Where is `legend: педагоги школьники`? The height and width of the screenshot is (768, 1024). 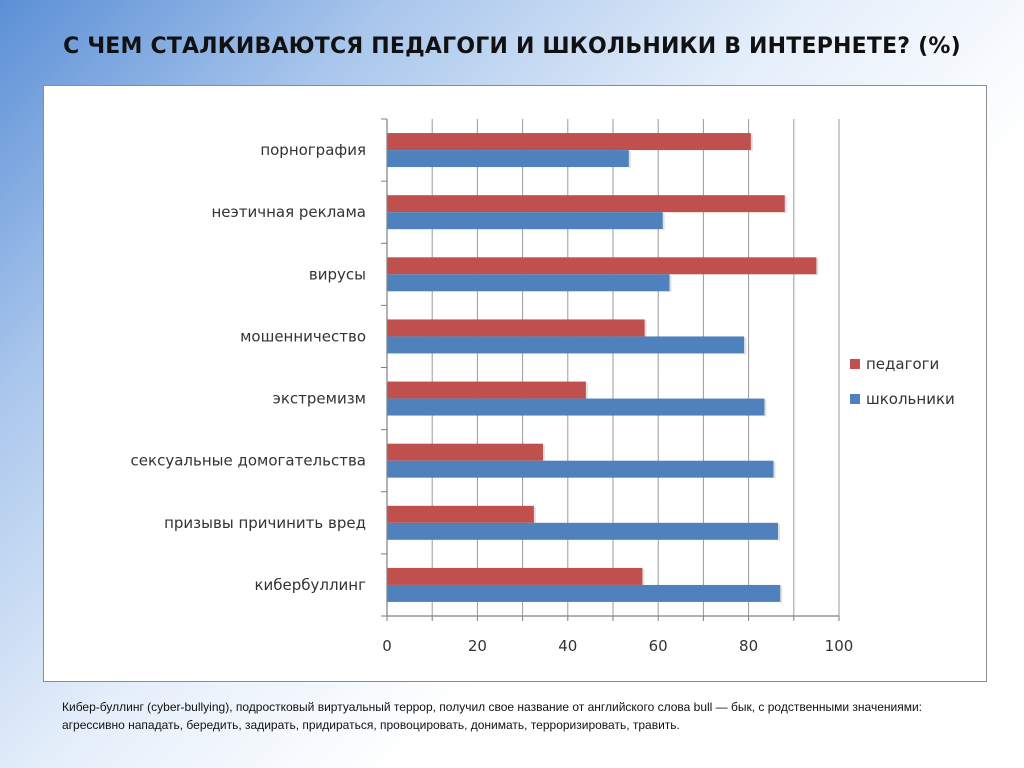 legend: педагоги школьники is located at coordinates (902, 381).